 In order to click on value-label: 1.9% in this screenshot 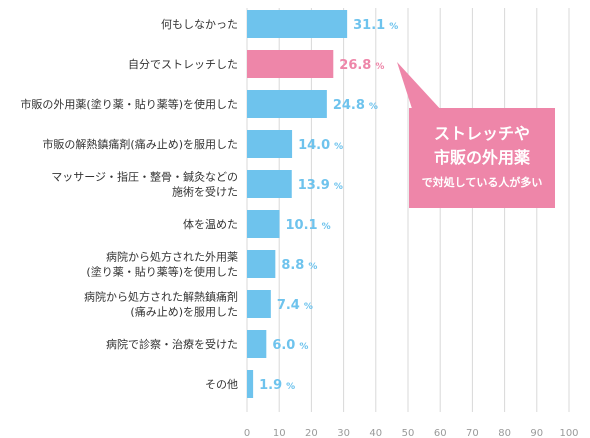, I will do `click(277, 385)`.